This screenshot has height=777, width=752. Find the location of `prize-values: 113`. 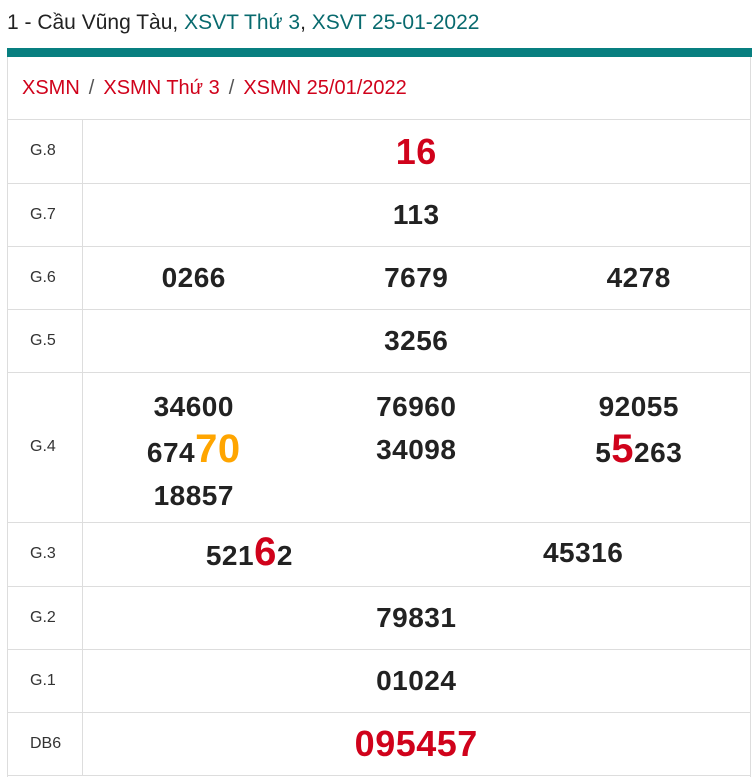

prize-values: 113 is located at coordinates (416, 215).